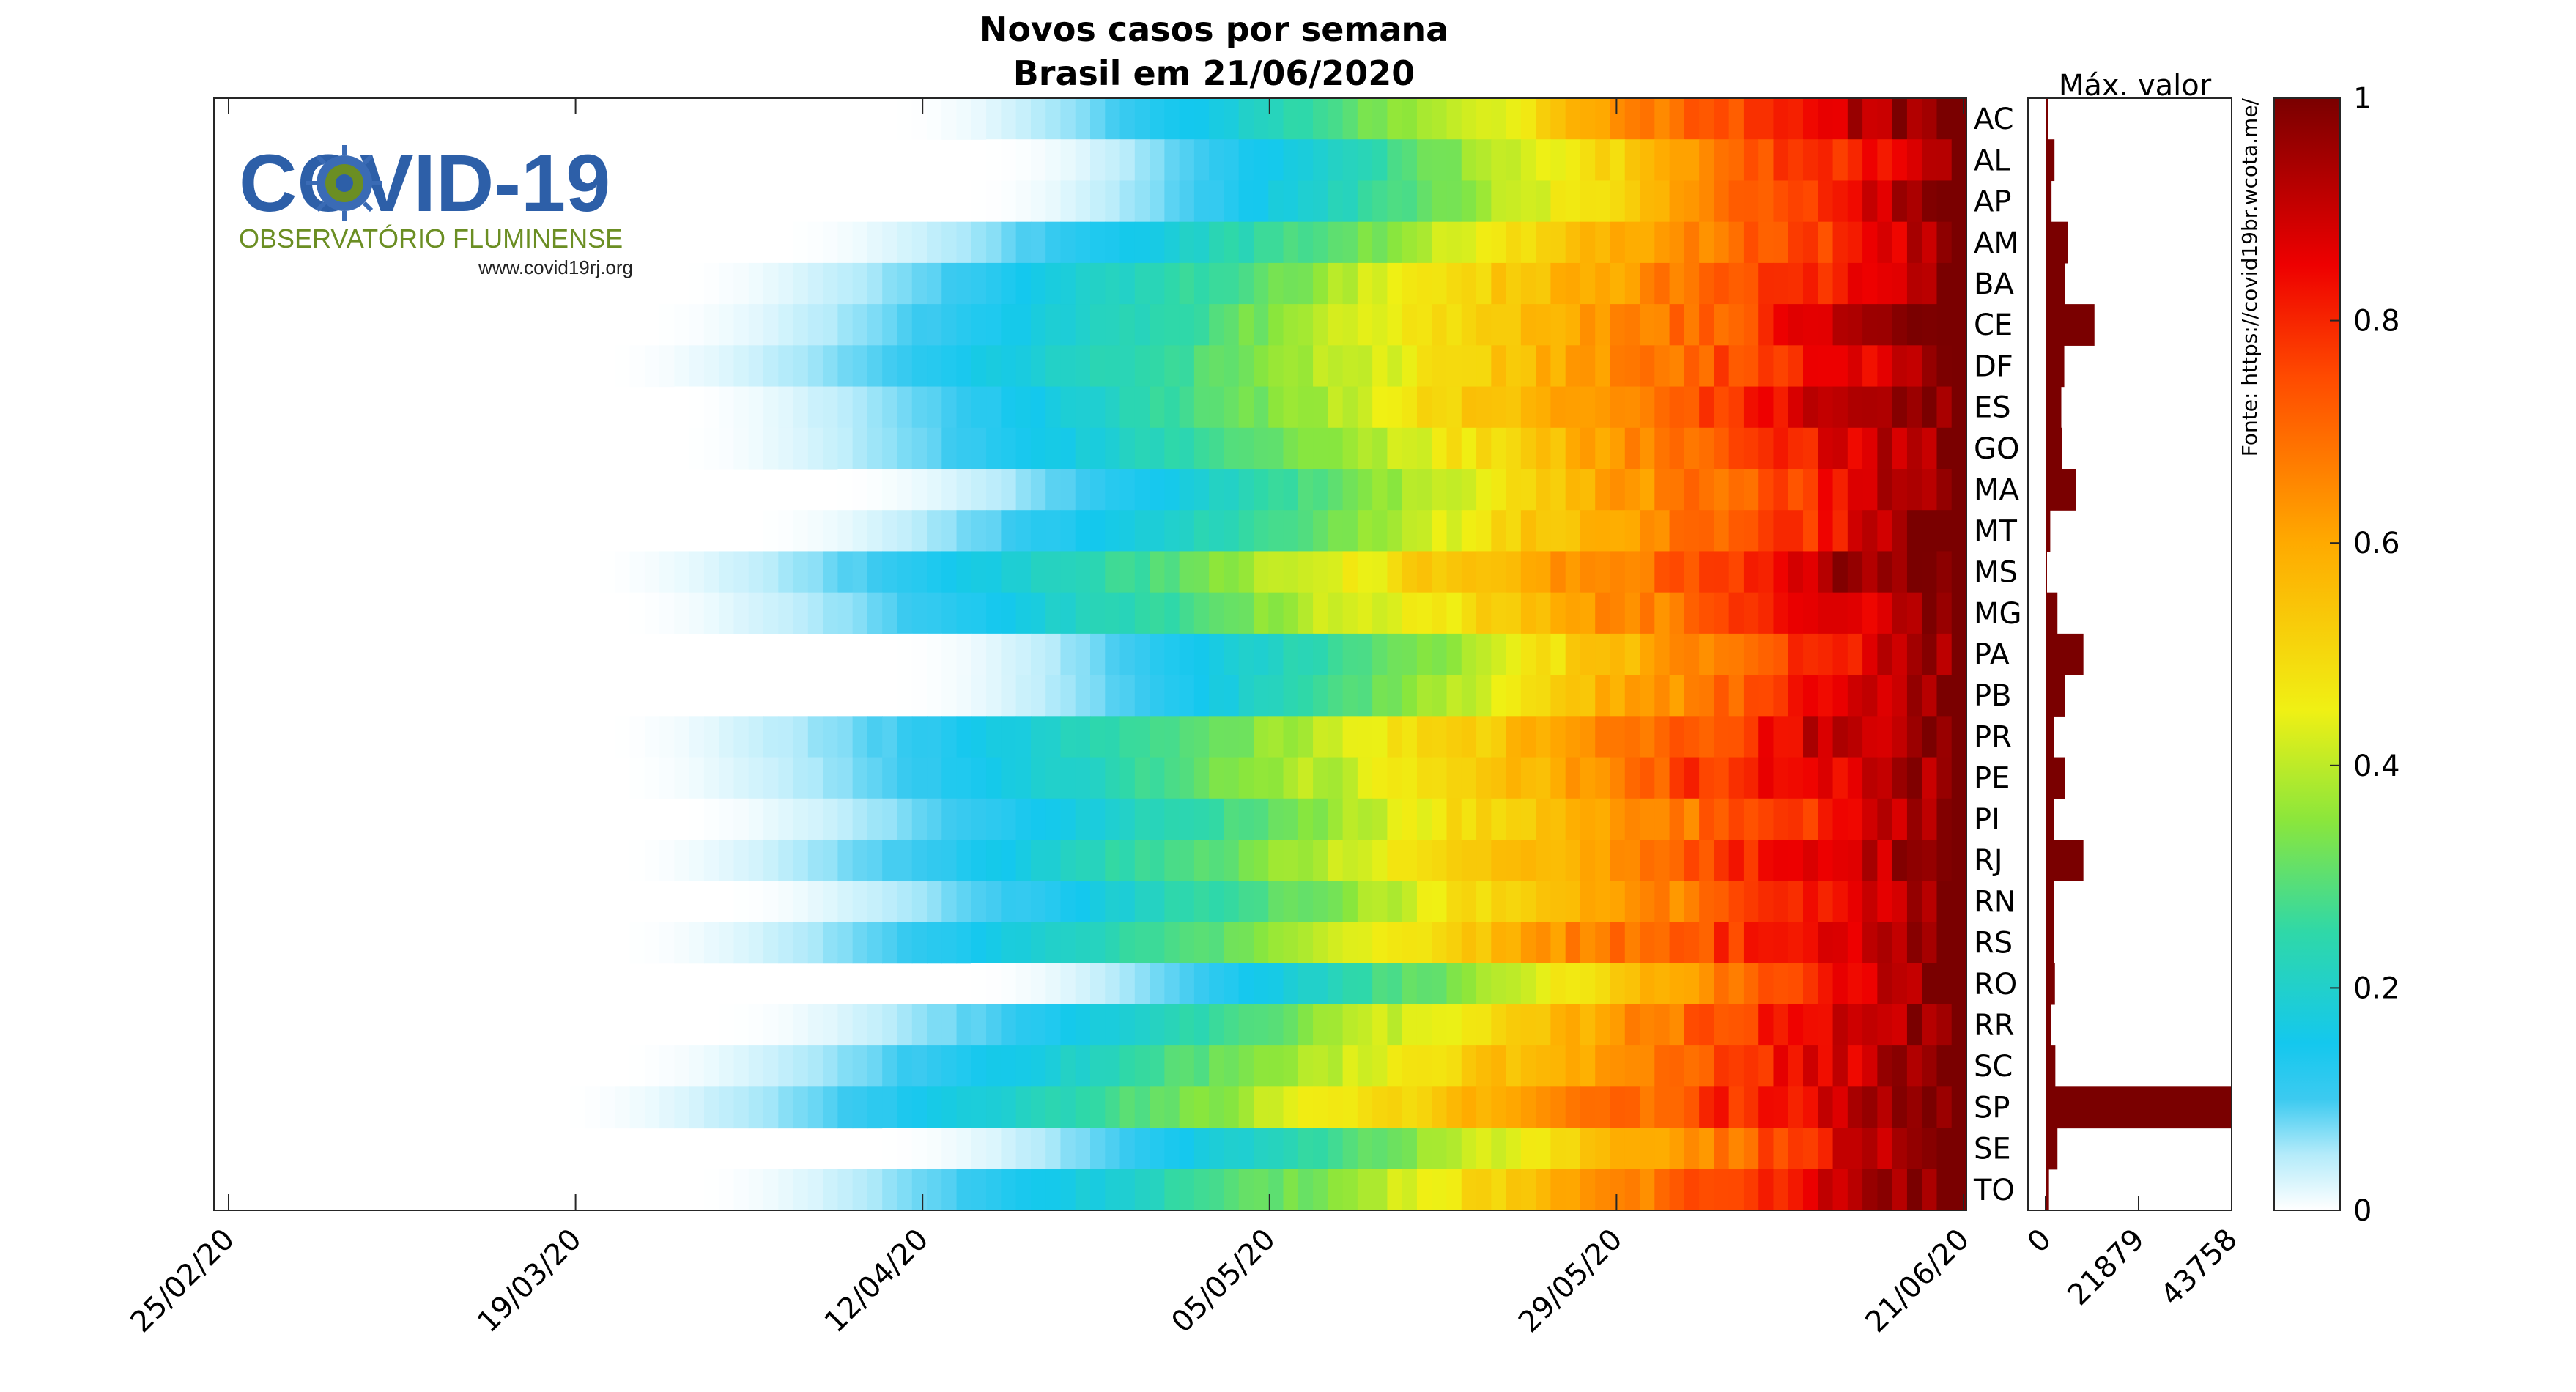 The image size is (2576, 1392). What do you see at coordinates (1570, 1281) in the screenshot?
I see `x-tick-label-4: 29/05/20` at bounding box center [1570, 1281].